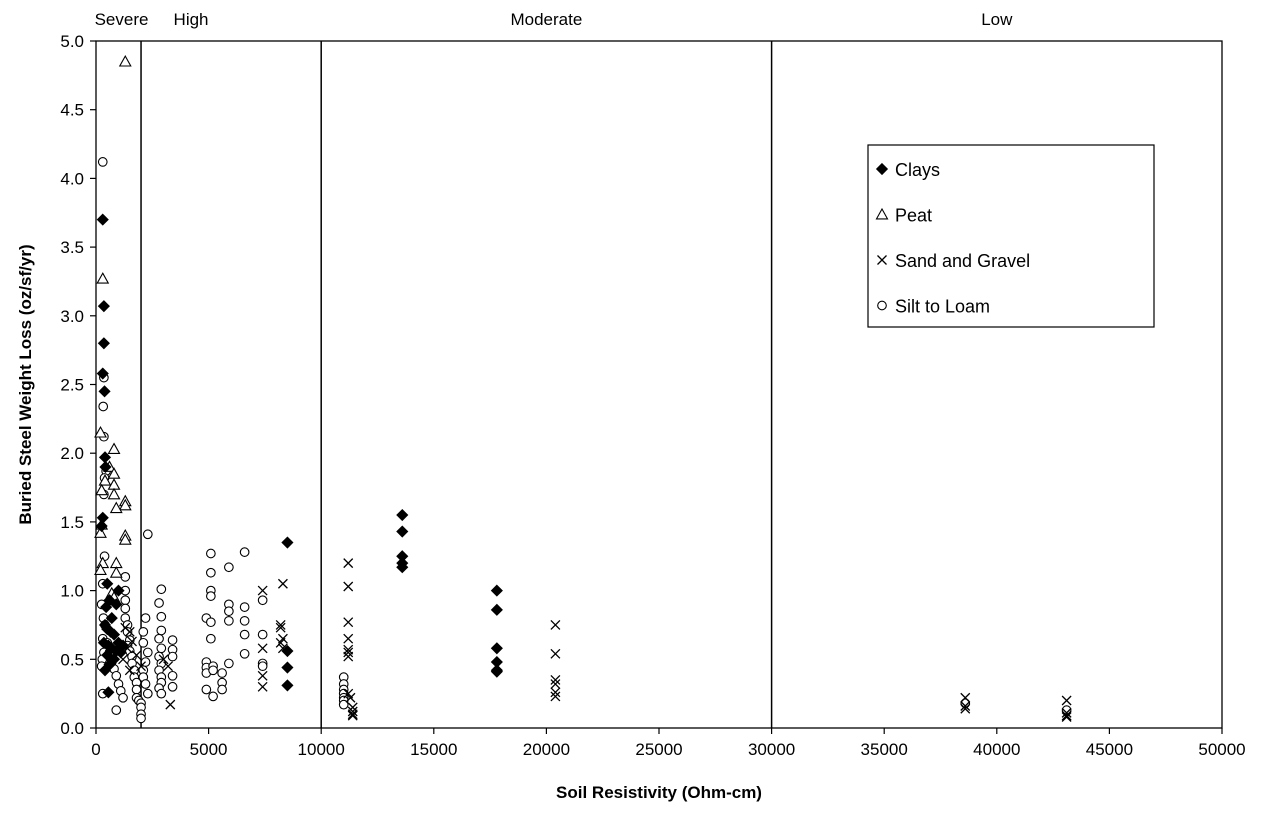 This screenshot has width=1265, height=813. What do you see at coordinates (122, 19) in the screenshot?
I see `zone-label: Severe` at bounding box center [122, 19].